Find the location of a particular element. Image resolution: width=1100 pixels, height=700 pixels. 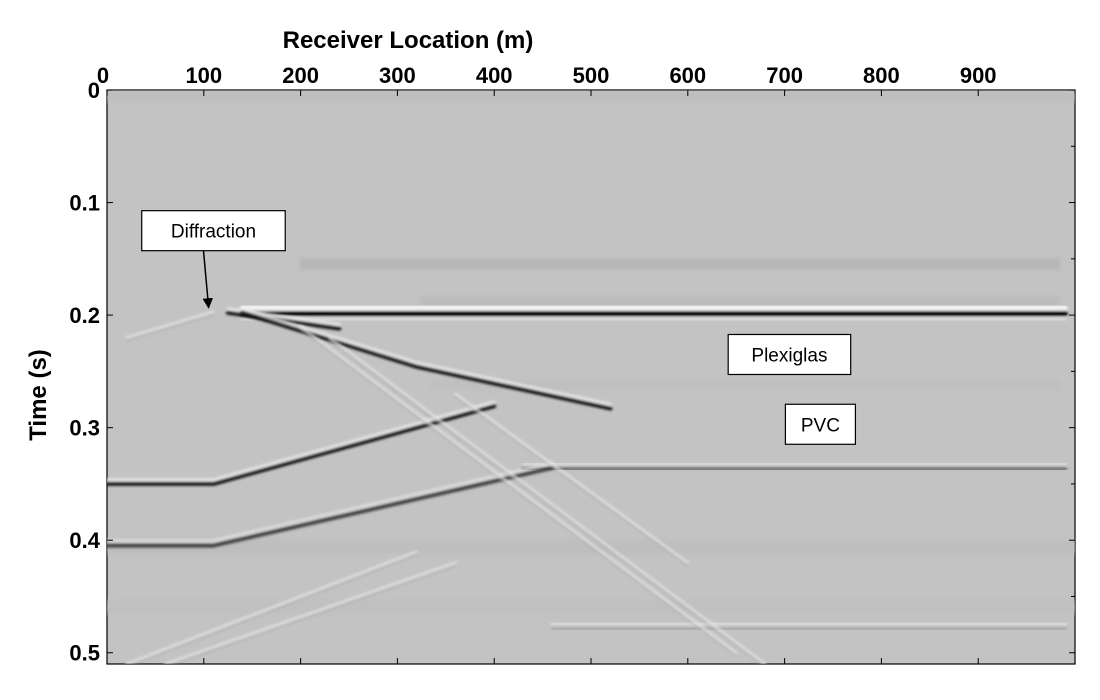

y-tick-label: 0.5 is located at coordinates (84, 653).